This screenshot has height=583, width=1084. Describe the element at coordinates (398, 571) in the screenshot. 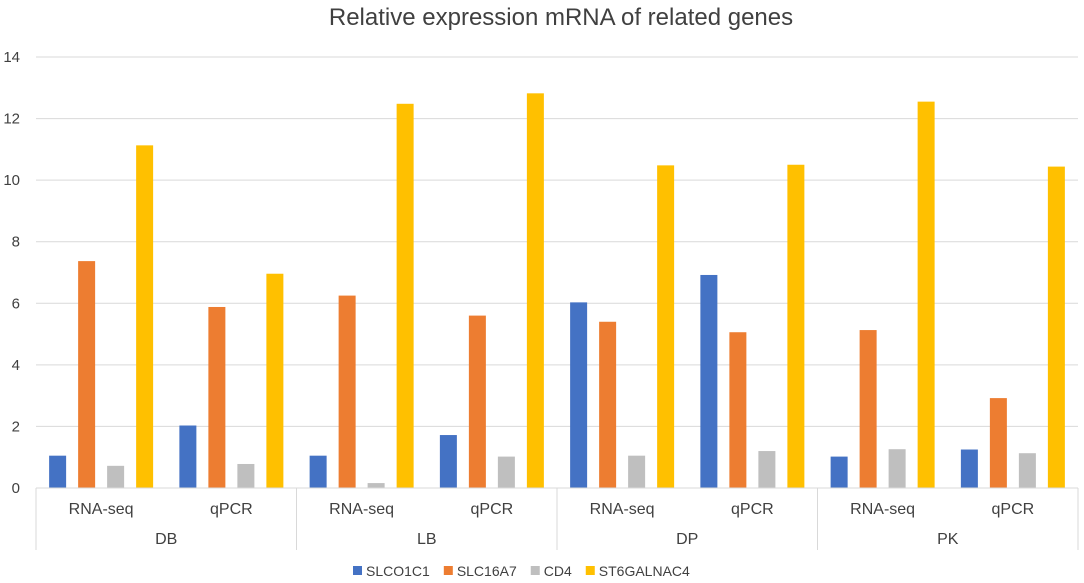

I see `legend-label: SLCO1C1` at that location.